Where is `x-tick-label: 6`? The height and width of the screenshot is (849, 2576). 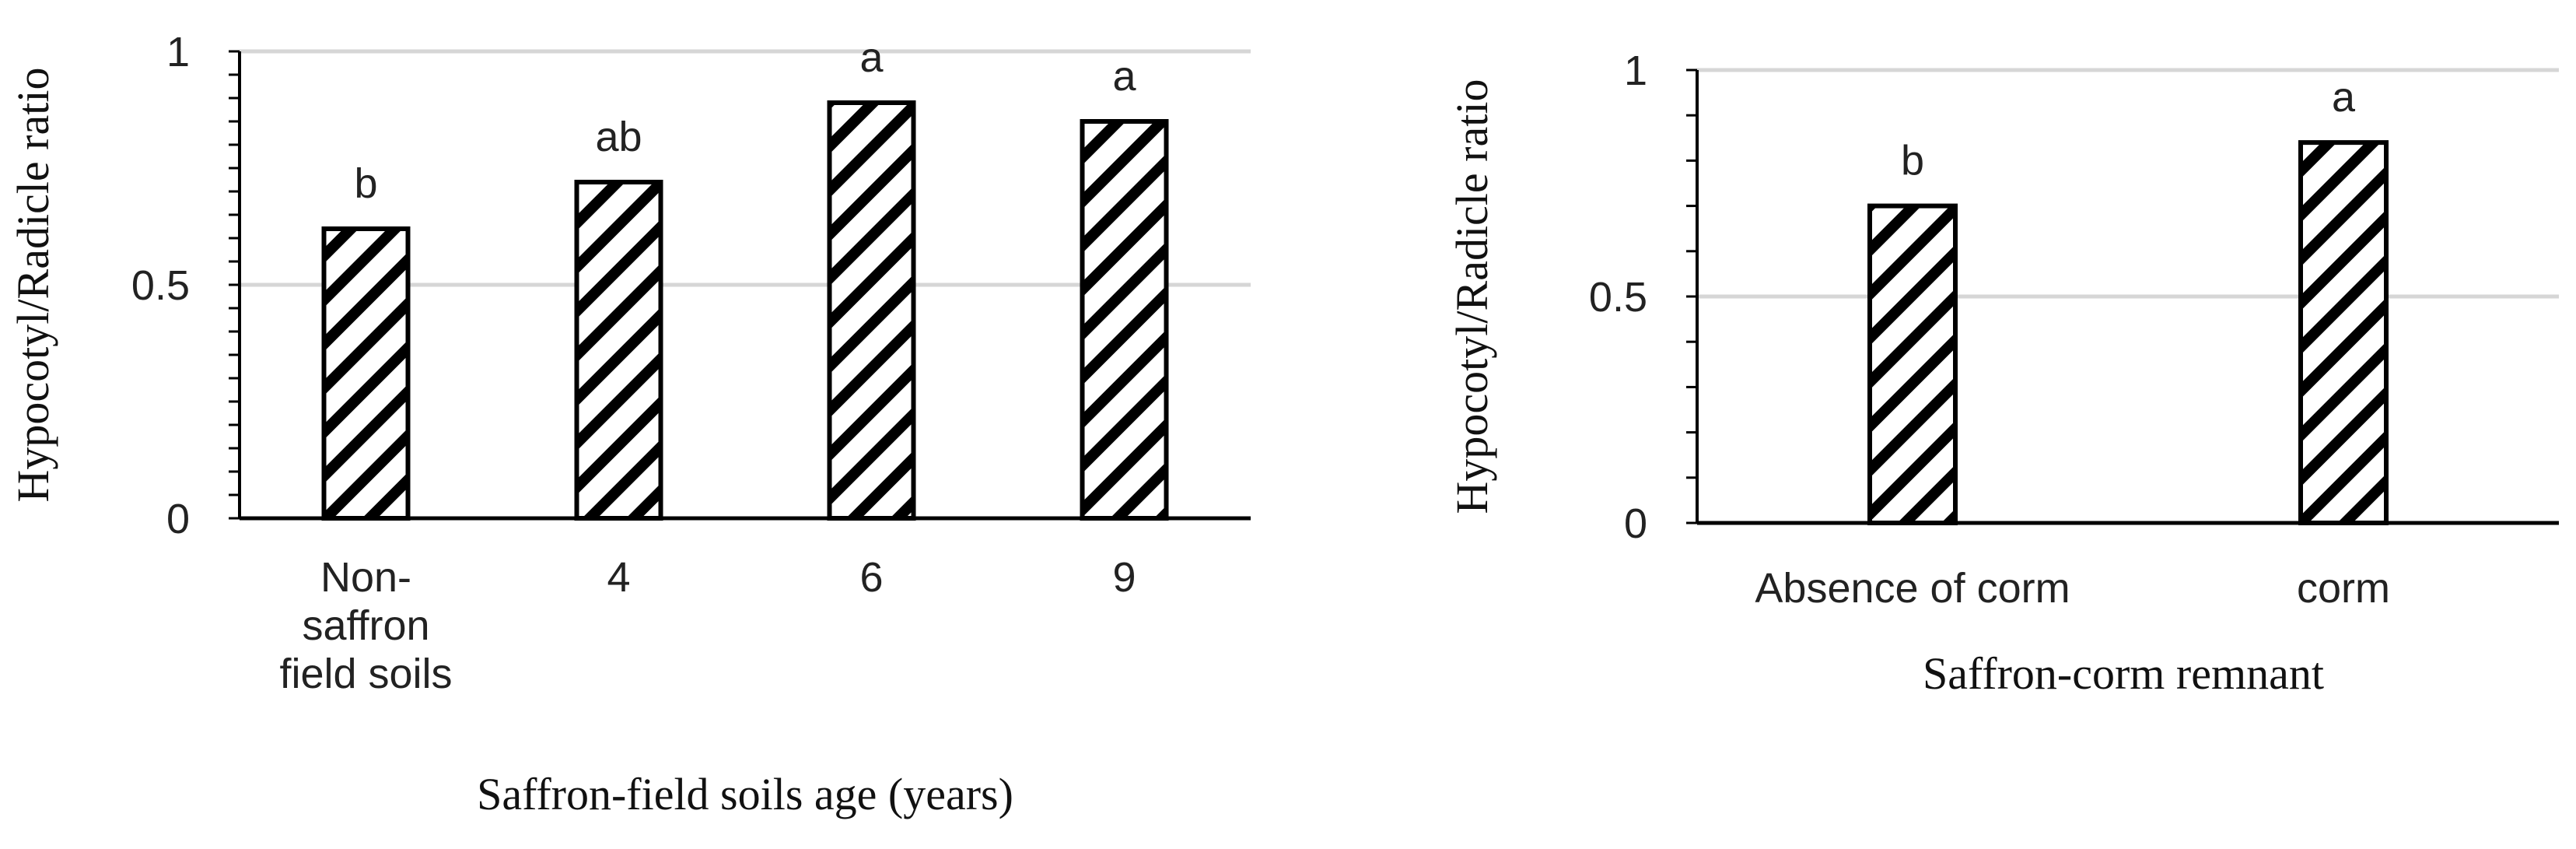
x-tick-label: 6 is located at coordinates (871, 577).